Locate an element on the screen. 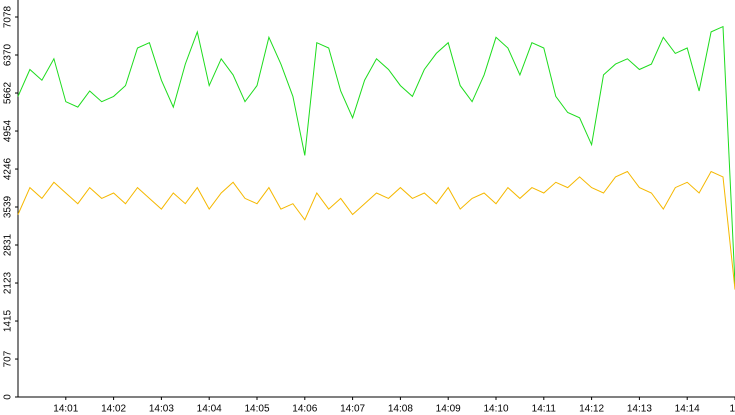 This screenshot has height=415, width=735. x-tick-label: 14:08 is located at coordinates (400, 409).